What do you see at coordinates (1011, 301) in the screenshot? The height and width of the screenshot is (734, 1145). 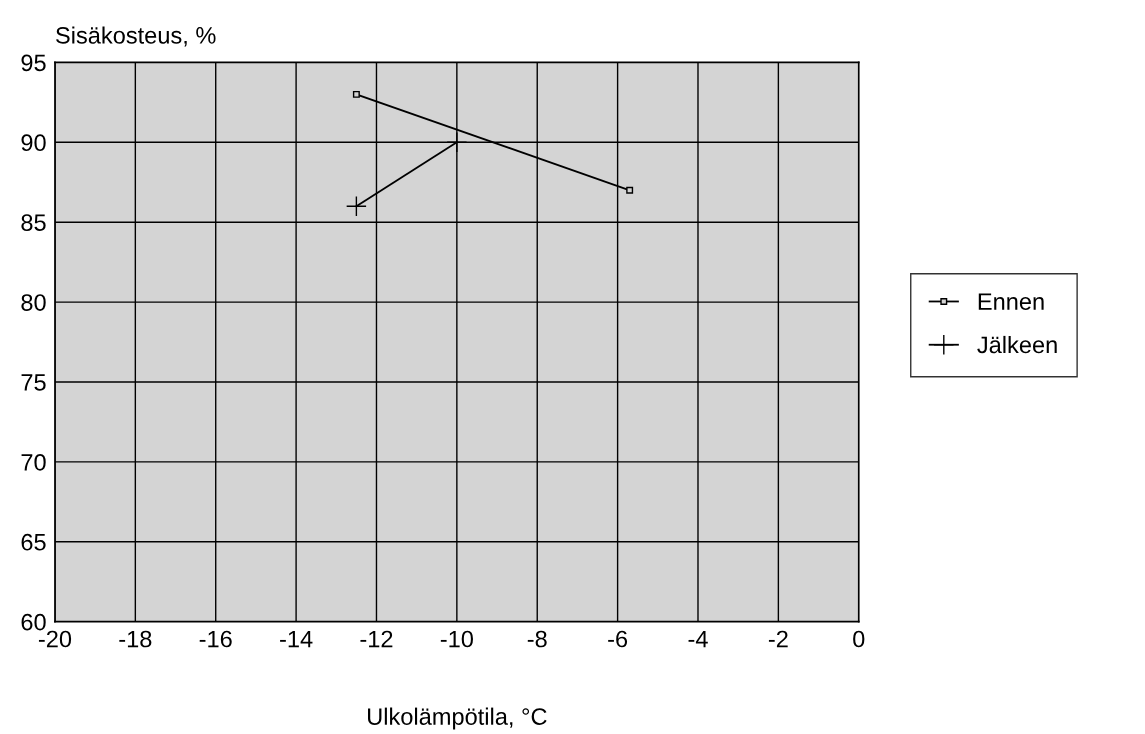 I see `legend-label: Ennen` at bounding box center [1011, 301].